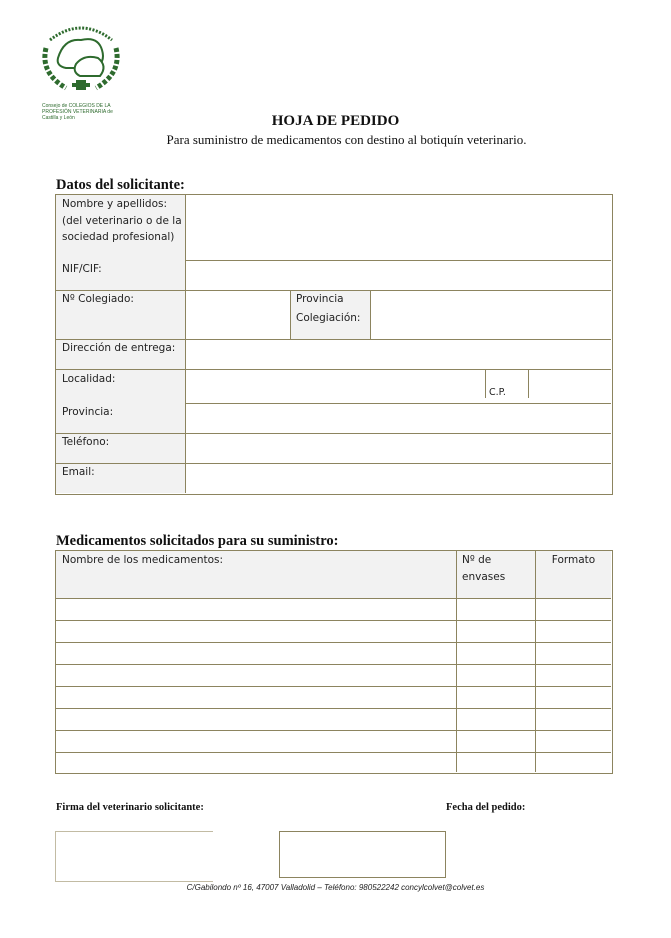 Image resolution: width=671 pixels, height=938 pixels. Describe the element at coordinates (328, 318) in the screenshot. I see `label-provincia-colegiacion-2: Colegiación:` at that location.